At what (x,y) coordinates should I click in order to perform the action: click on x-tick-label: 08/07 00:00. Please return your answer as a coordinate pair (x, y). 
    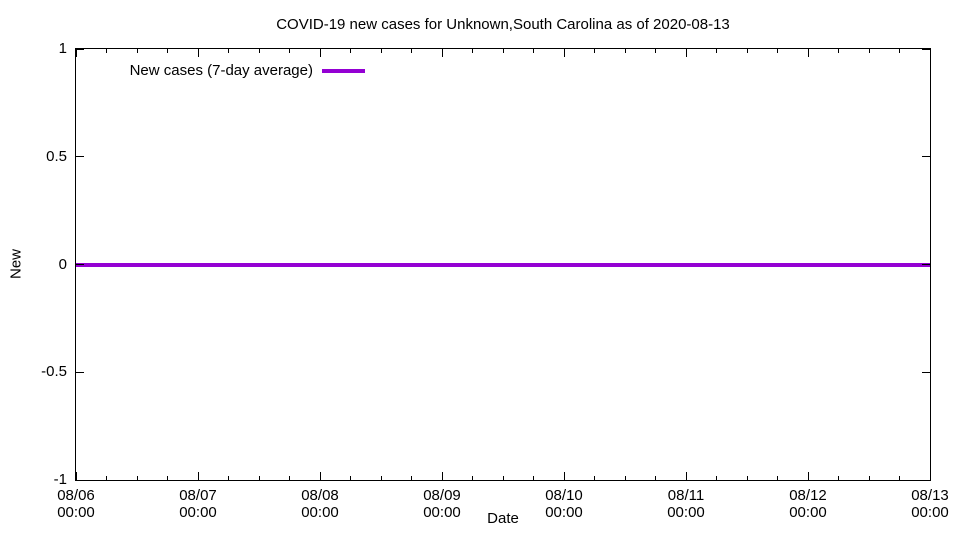
    Looking at the image, I should click on (198, 504).